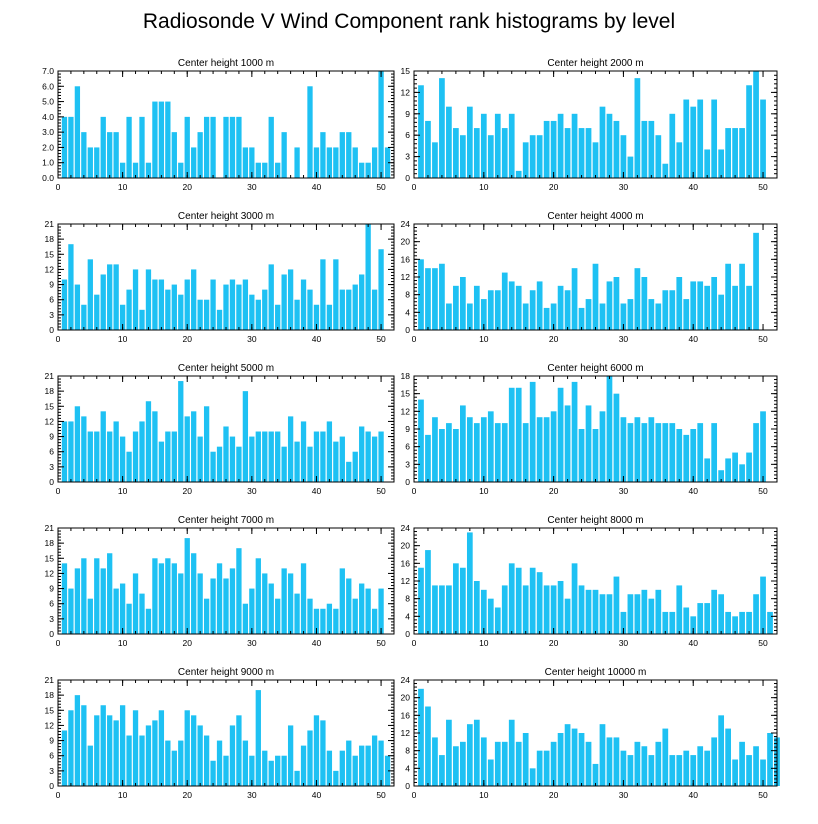 The height and width of the screenshot is (824, 818). What do you see at coordinates (50, 710) in the screenshot?
I see `y-tick-label: 15` at bounding box center [50, 710].